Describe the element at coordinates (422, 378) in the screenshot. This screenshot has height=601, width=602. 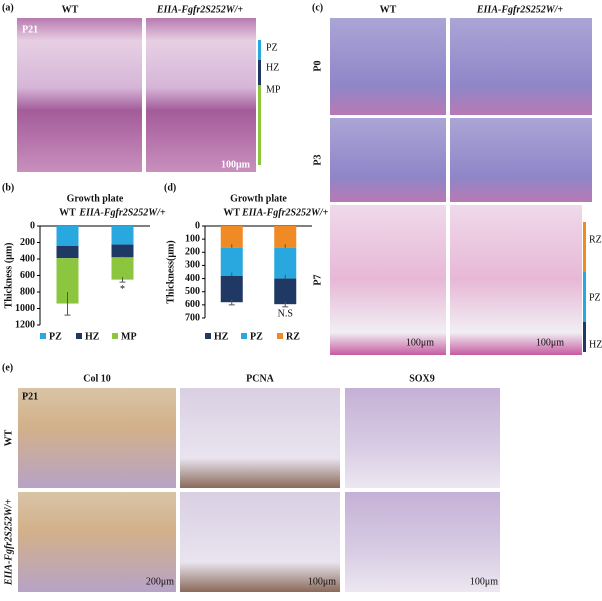
I see `column-label: SOX9` at that location.